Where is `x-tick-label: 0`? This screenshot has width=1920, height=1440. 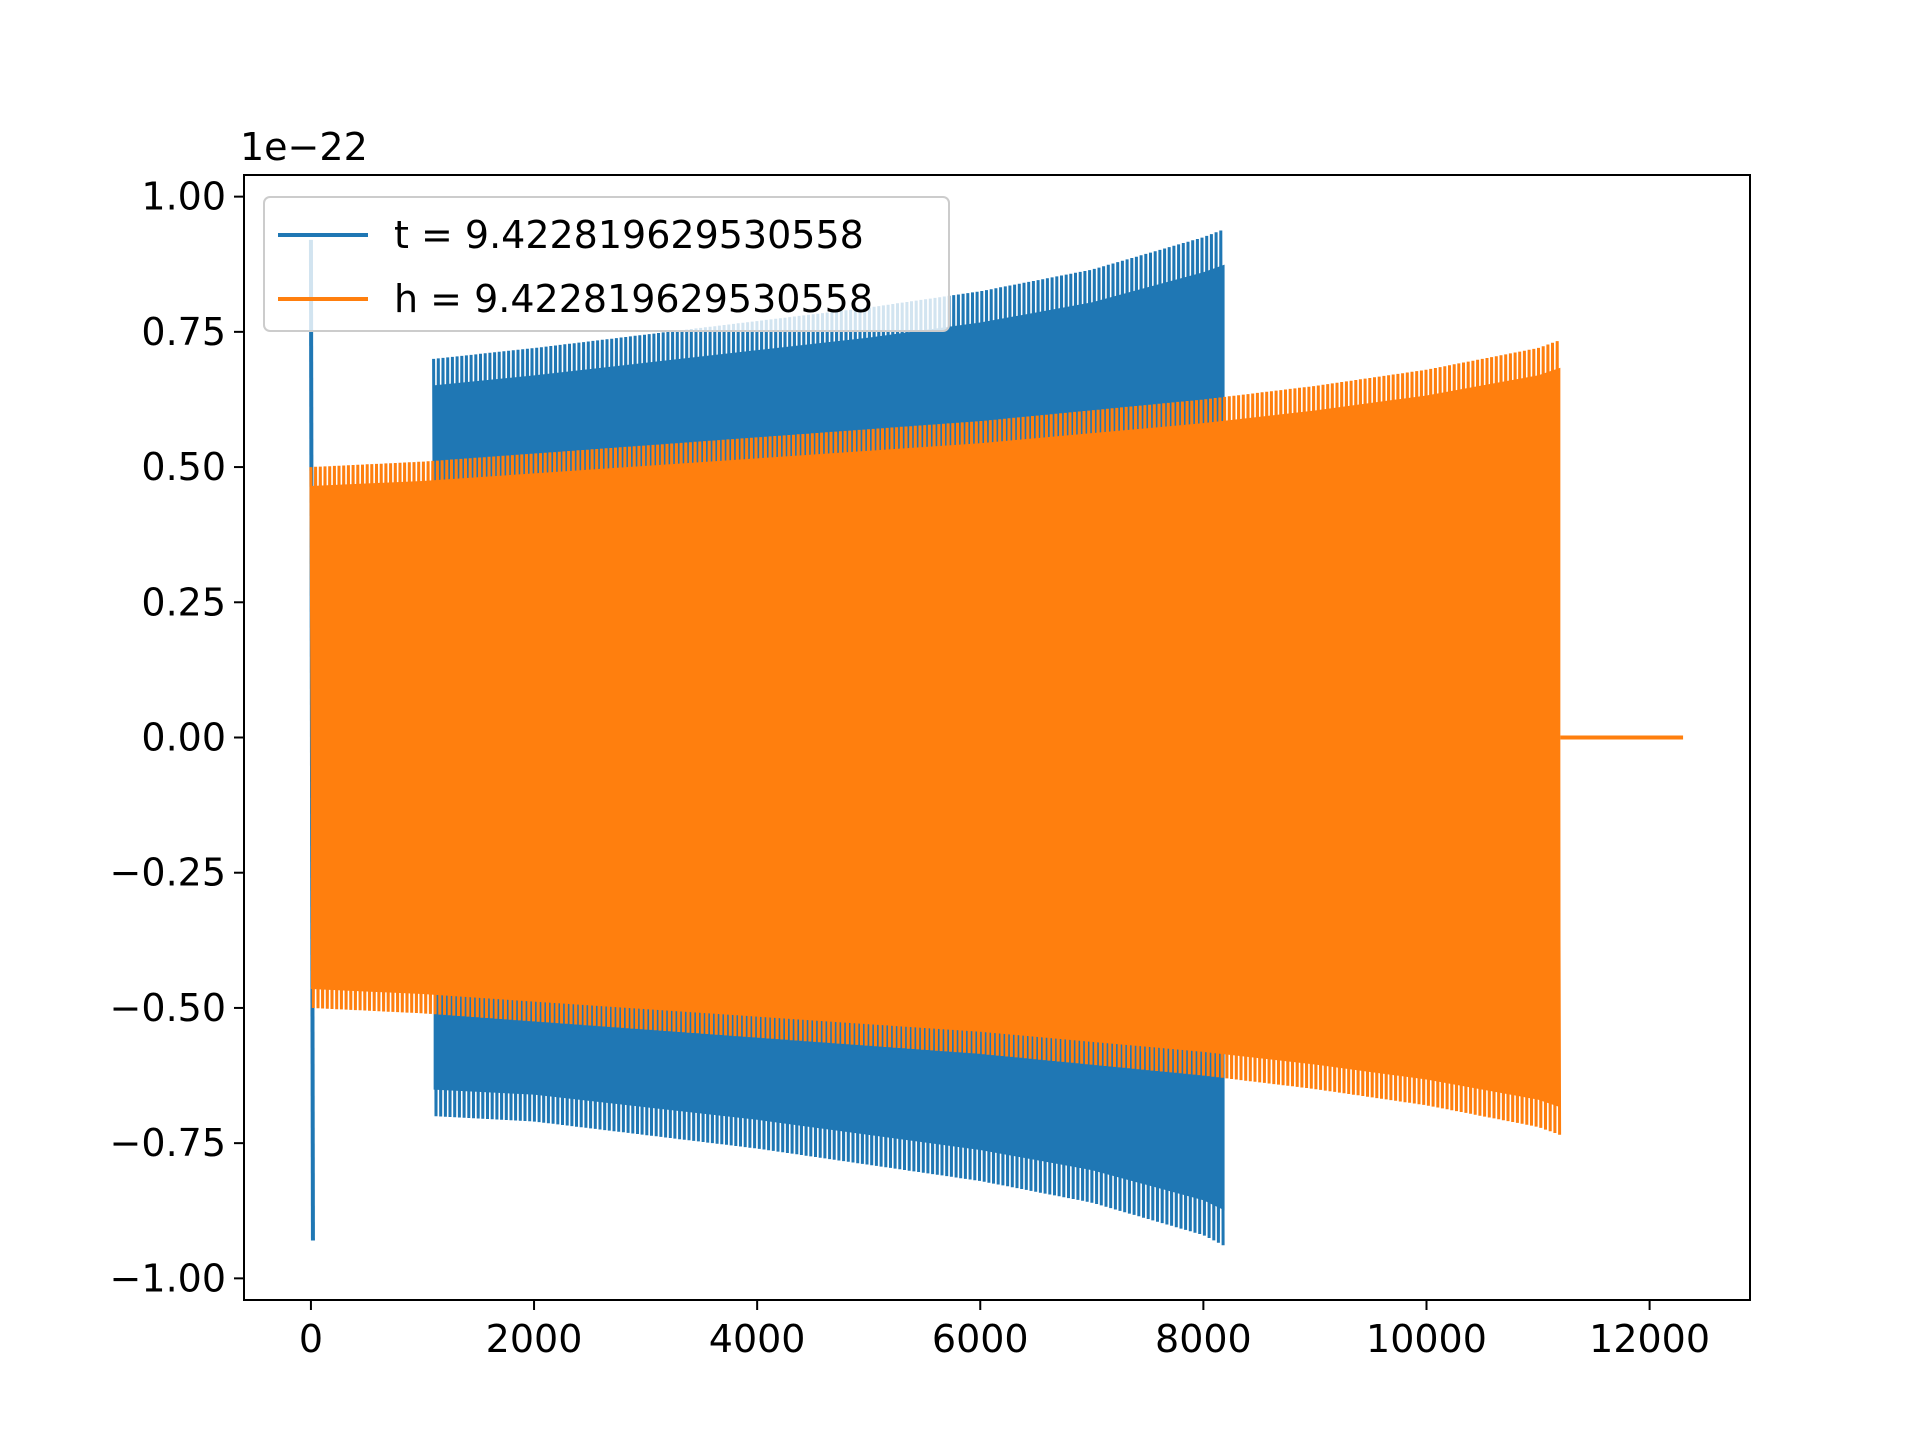
x-tick-label: 0 is located at coordinates (311, 1339).